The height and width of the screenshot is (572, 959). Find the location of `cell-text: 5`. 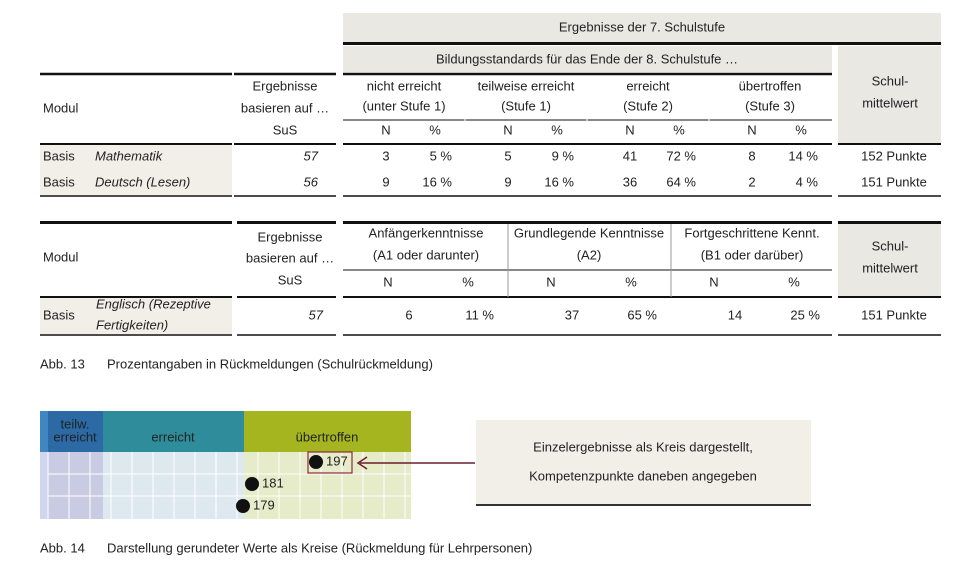

cell-text: 5 is located at coordinates (507, 155).